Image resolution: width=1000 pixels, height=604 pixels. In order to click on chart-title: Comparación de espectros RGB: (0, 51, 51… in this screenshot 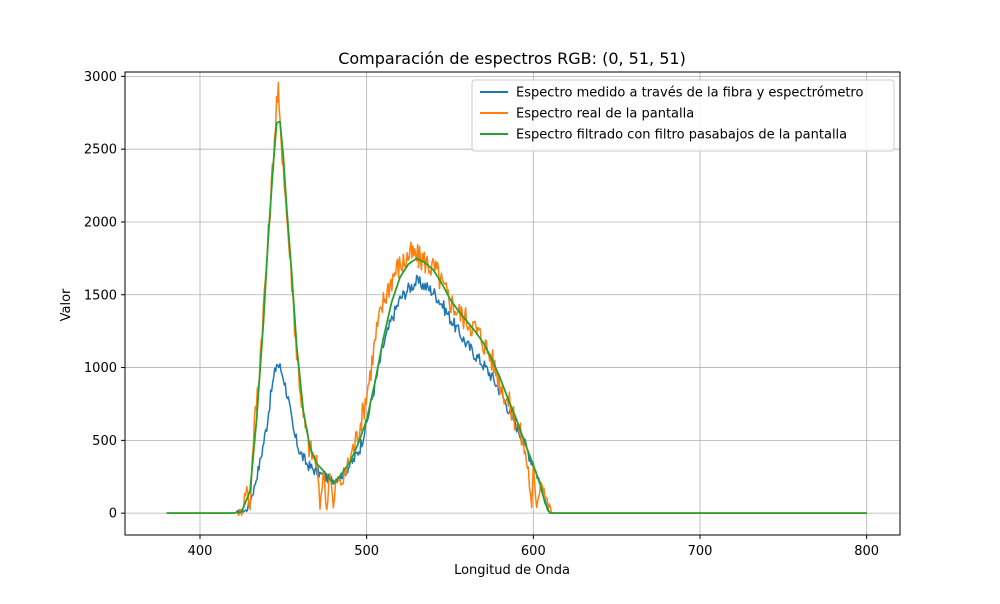, I will do `click(512, 58)`.